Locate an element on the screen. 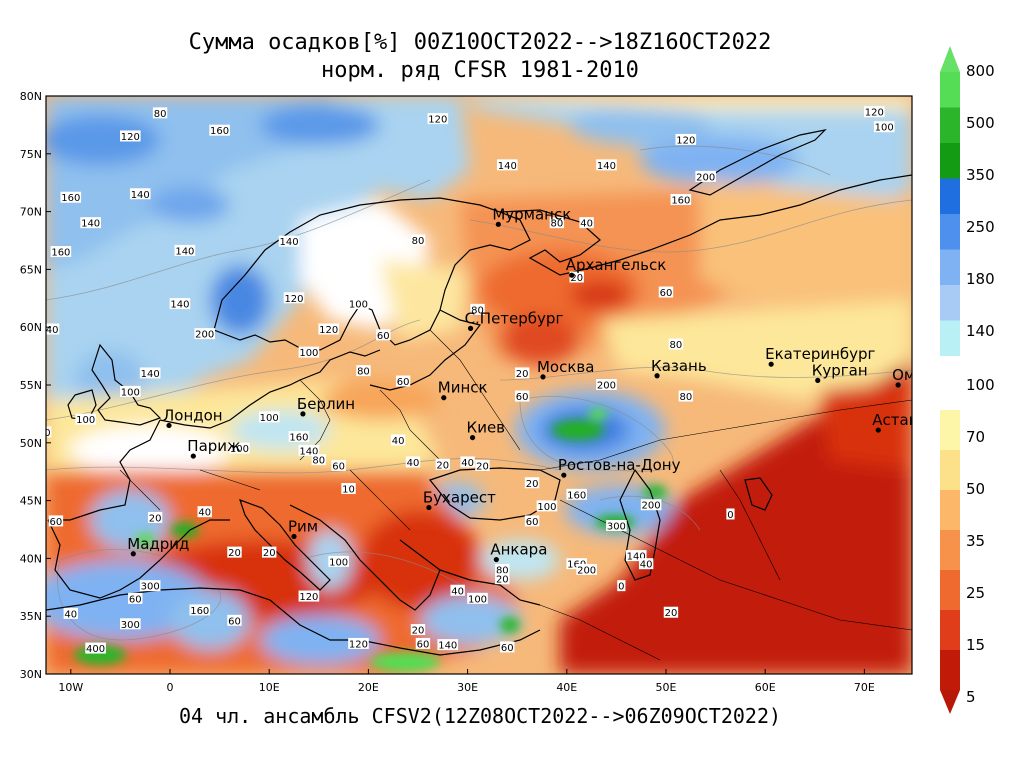  contour-label: 140 is located at coordinates (507, 166).